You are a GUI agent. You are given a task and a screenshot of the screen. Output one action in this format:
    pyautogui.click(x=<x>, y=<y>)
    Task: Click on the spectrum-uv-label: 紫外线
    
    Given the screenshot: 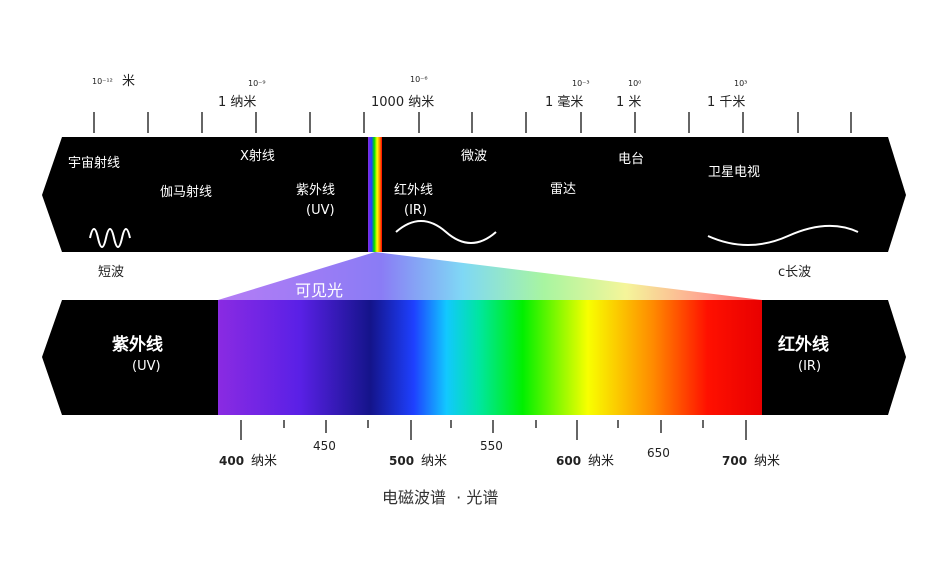 What is the action you would take?
    pyautogui.click(x=137, y=344)
    